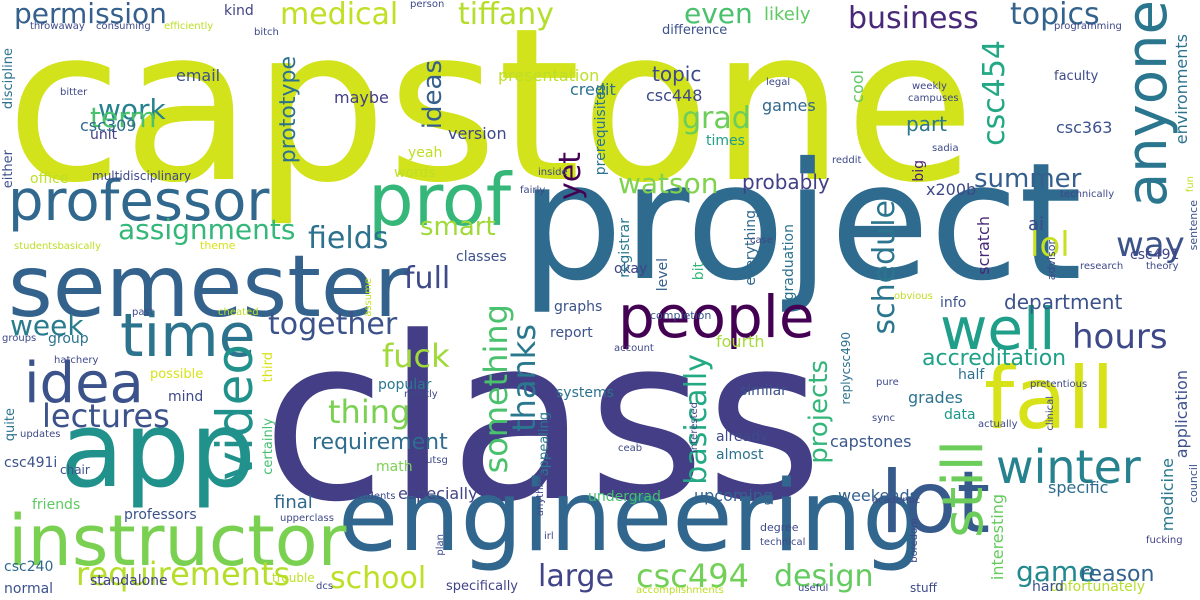  Describe the element at coordinates (10, 425) in the screenshot. I see `word-quite: quite` at that location.